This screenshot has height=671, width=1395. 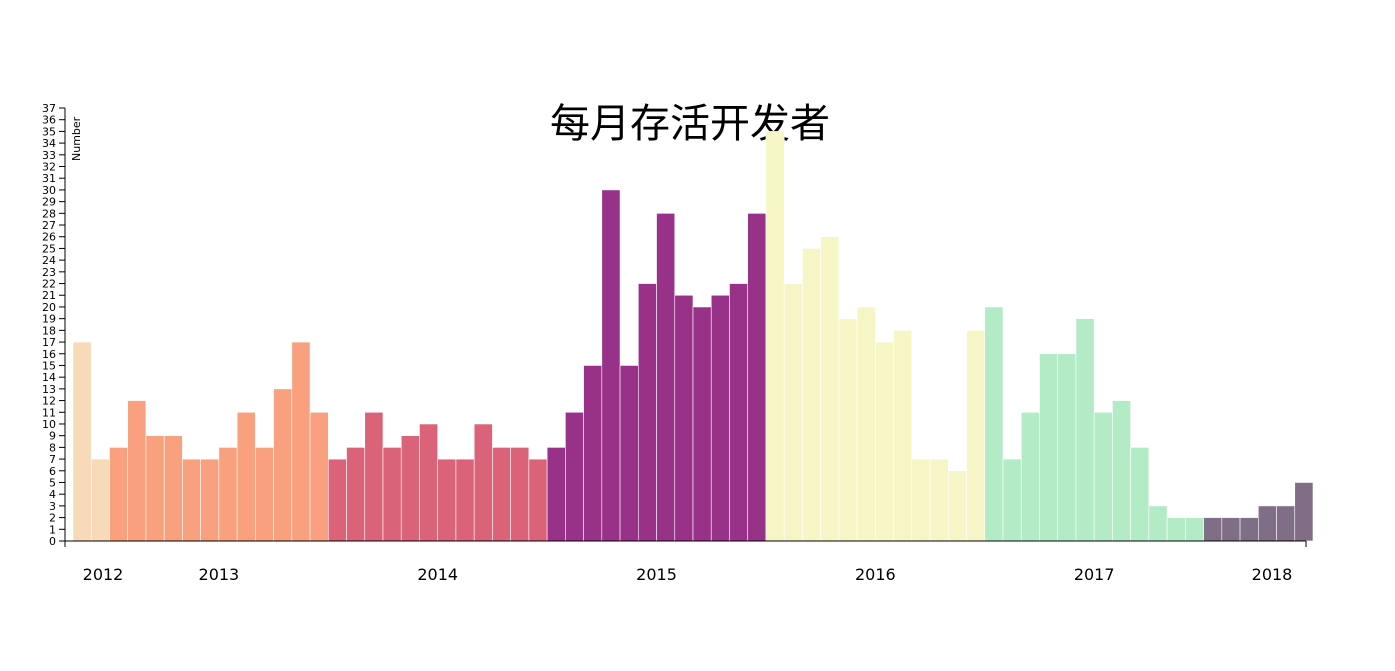 I want to click on x-tick-label-2017: 2017, so click(x=1094, y=574).